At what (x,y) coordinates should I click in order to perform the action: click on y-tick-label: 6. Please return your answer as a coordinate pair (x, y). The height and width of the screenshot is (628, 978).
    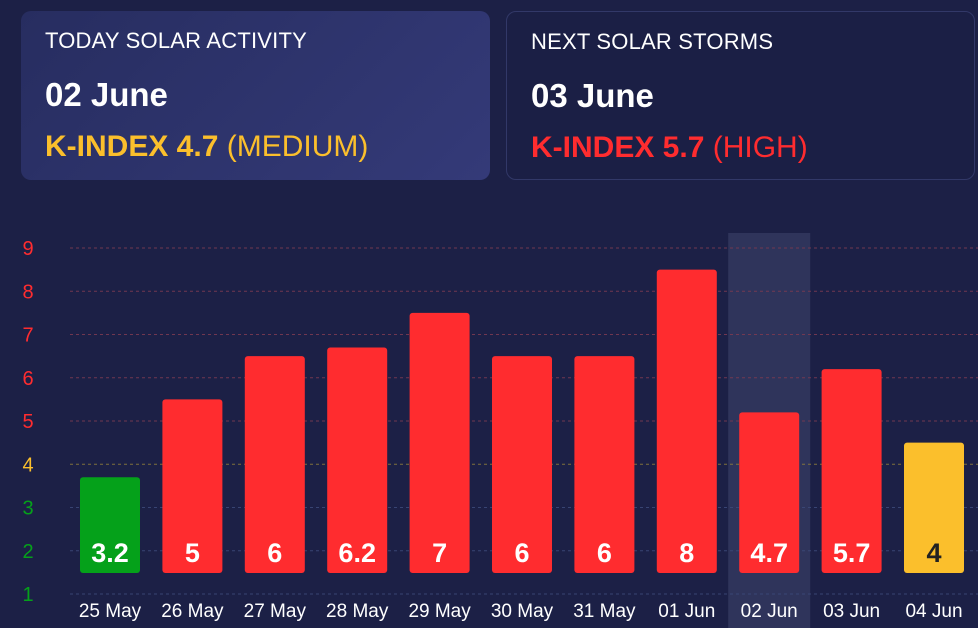
    Looking at the image, I should click on (27, 379).